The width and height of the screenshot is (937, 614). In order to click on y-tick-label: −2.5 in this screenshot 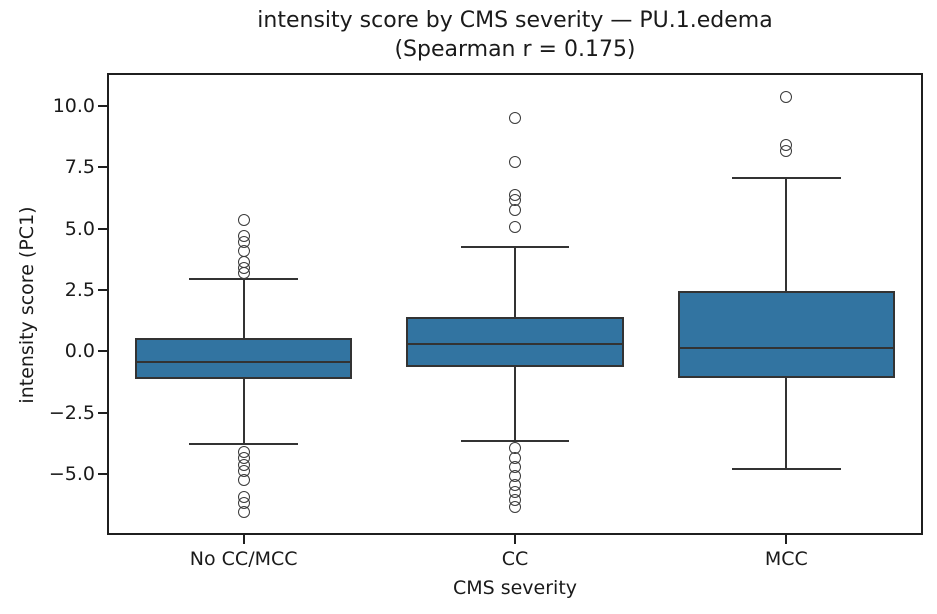, I will do `click(71, 412)`.